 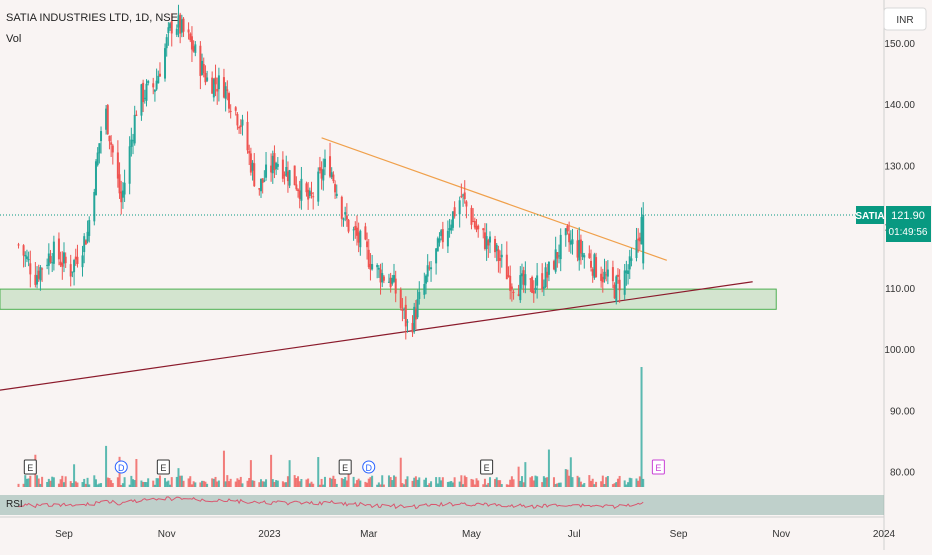 I want to click on currency-box, so click(x=905, y=19).